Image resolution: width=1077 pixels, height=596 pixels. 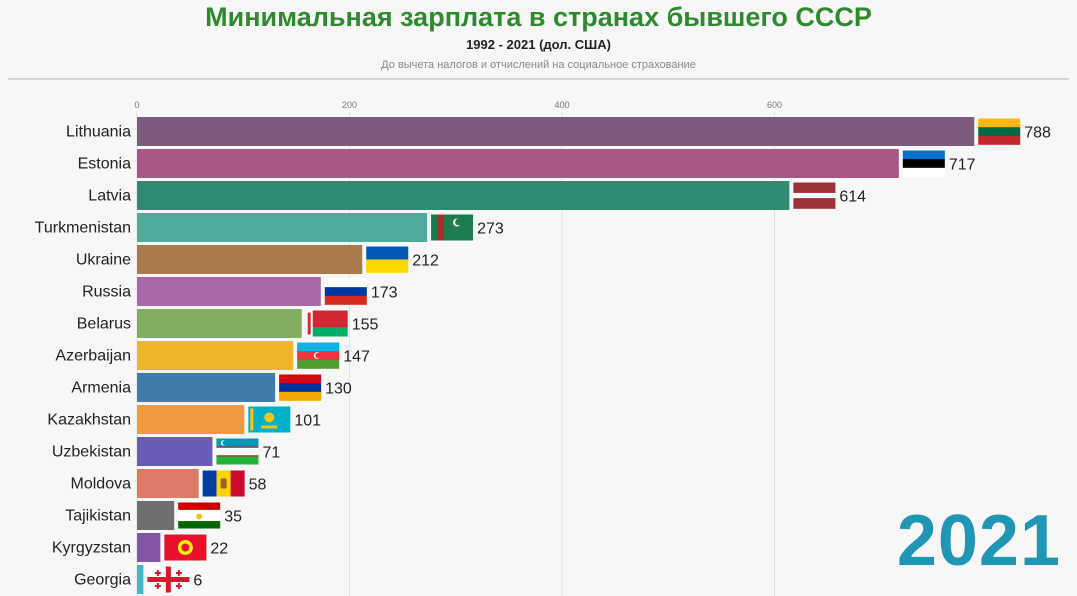 What do you see at coordinates (999, 131) in the screenshot?
I see `lithuania-flag` at bounding box center [999, 131].